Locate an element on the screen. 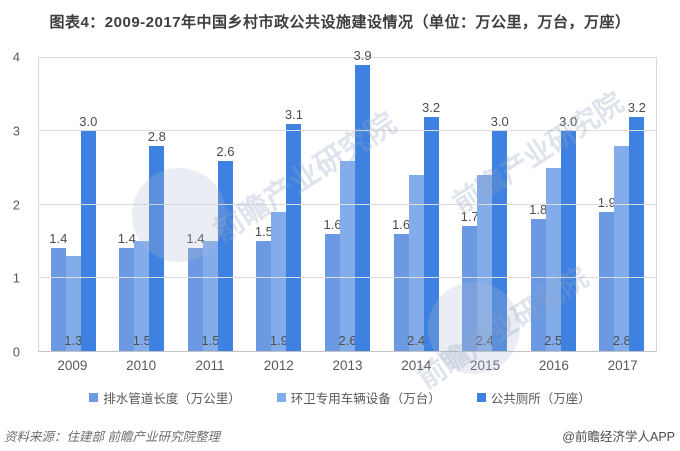 The height and width of the screenshot is (451, 680). bar-series1-2015: 1.7 is located at coordinates (470, 280).